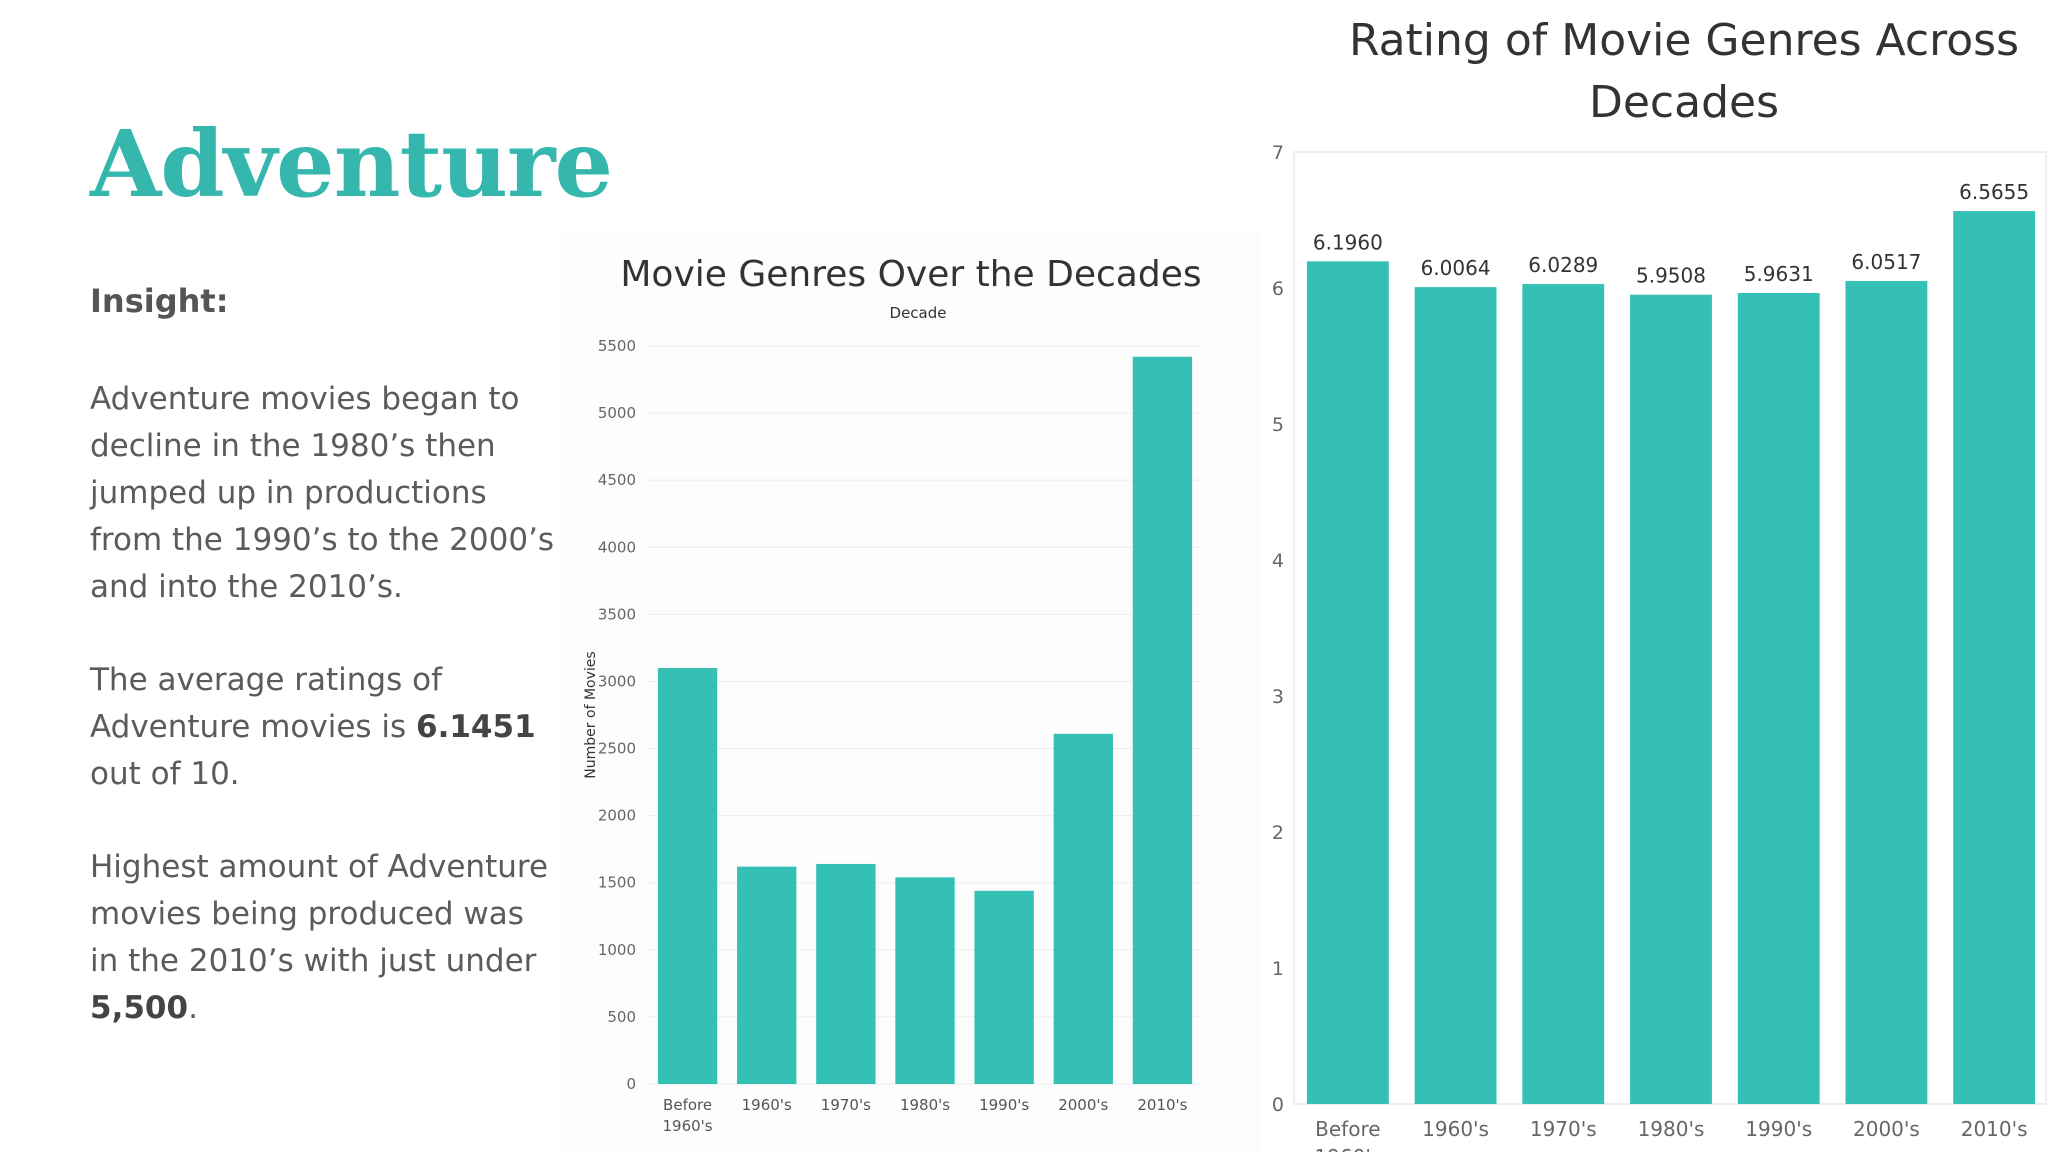  What do you see at coordinates (910, 274) in the screenshot?
I see `chart-title: Movie Genres Over the Decades` at bounding box center [910, 274].